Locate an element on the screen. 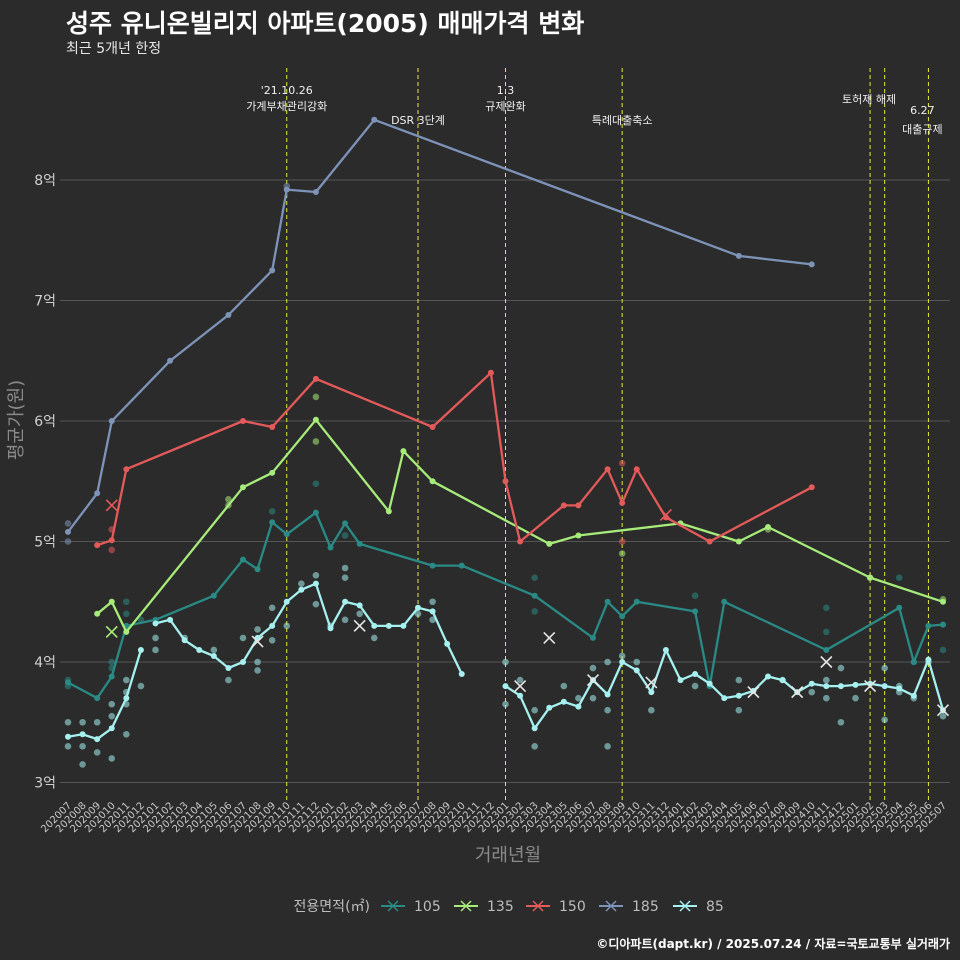  x-axis-title: 거래년월 is located at coordinates (508, 855).